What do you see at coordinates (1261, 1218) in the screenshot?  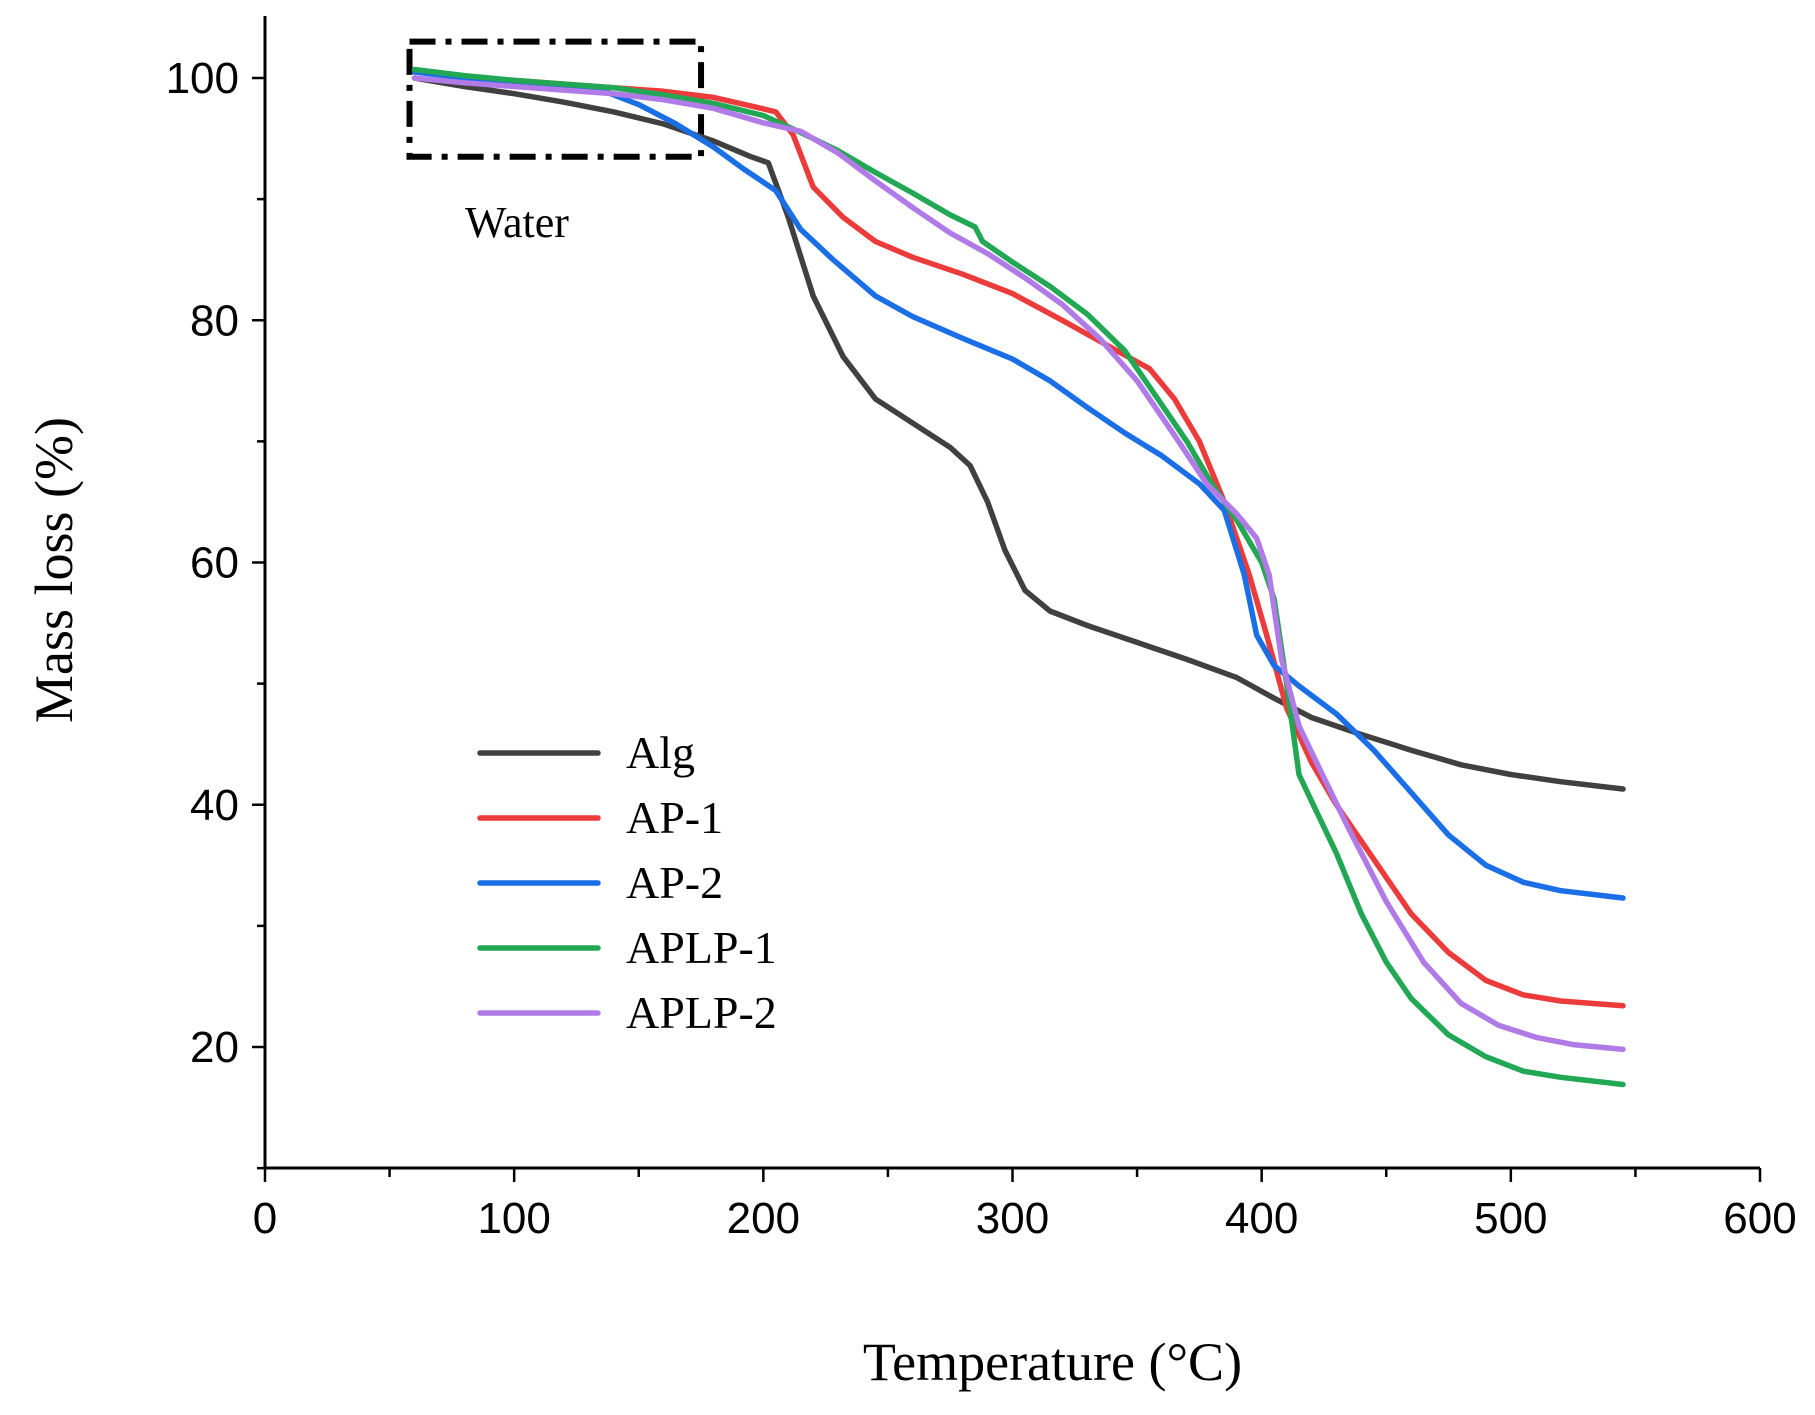 I see `x-tick-label: 400` at bounding box center [1261, 1218].